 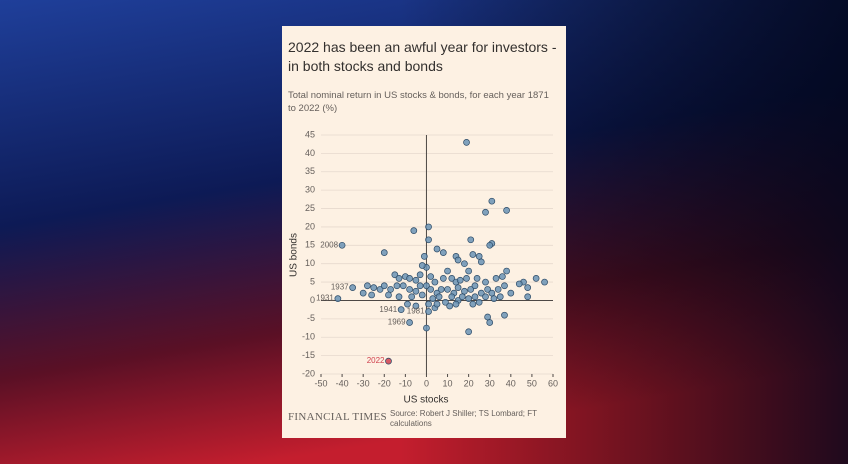 I want to click on x-tick-label: 30, so click(x=490, y=383).